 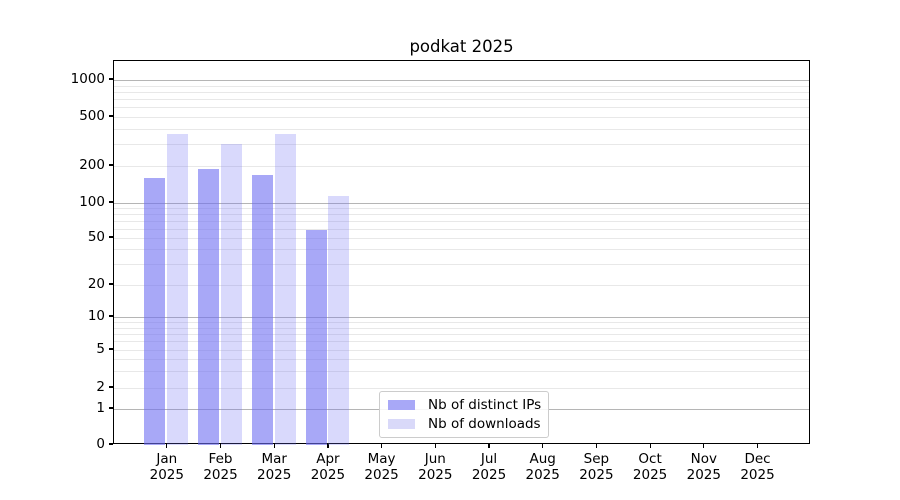 What do you see at coordinates (489, 467) in the screenshot?
I see `x-tick-label: Jul 2025` at bounding box center [489, 467].